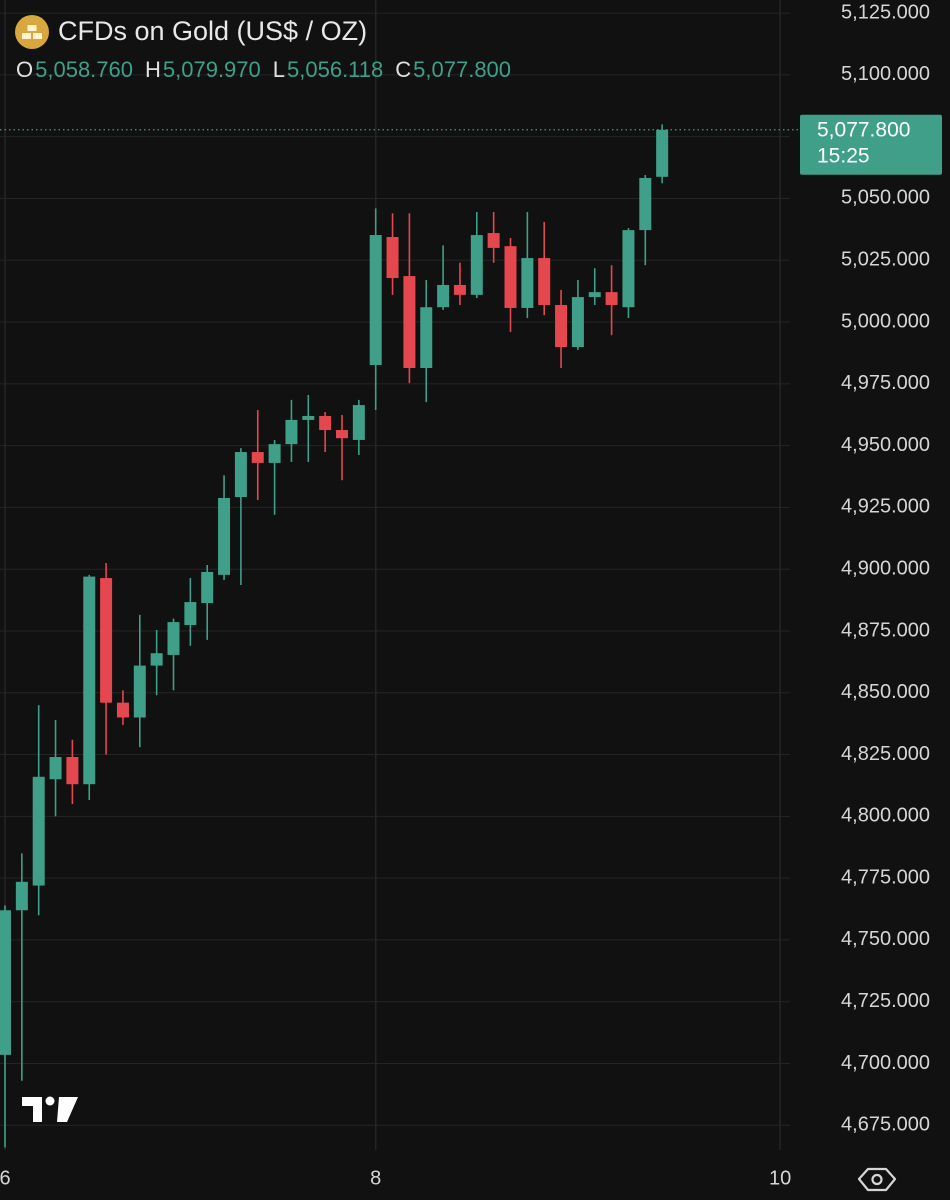  What do you see at coordinates (335, 69) in the screenshot?
I see `legend-value: 5,056.118` at bounding box center [335, 69].